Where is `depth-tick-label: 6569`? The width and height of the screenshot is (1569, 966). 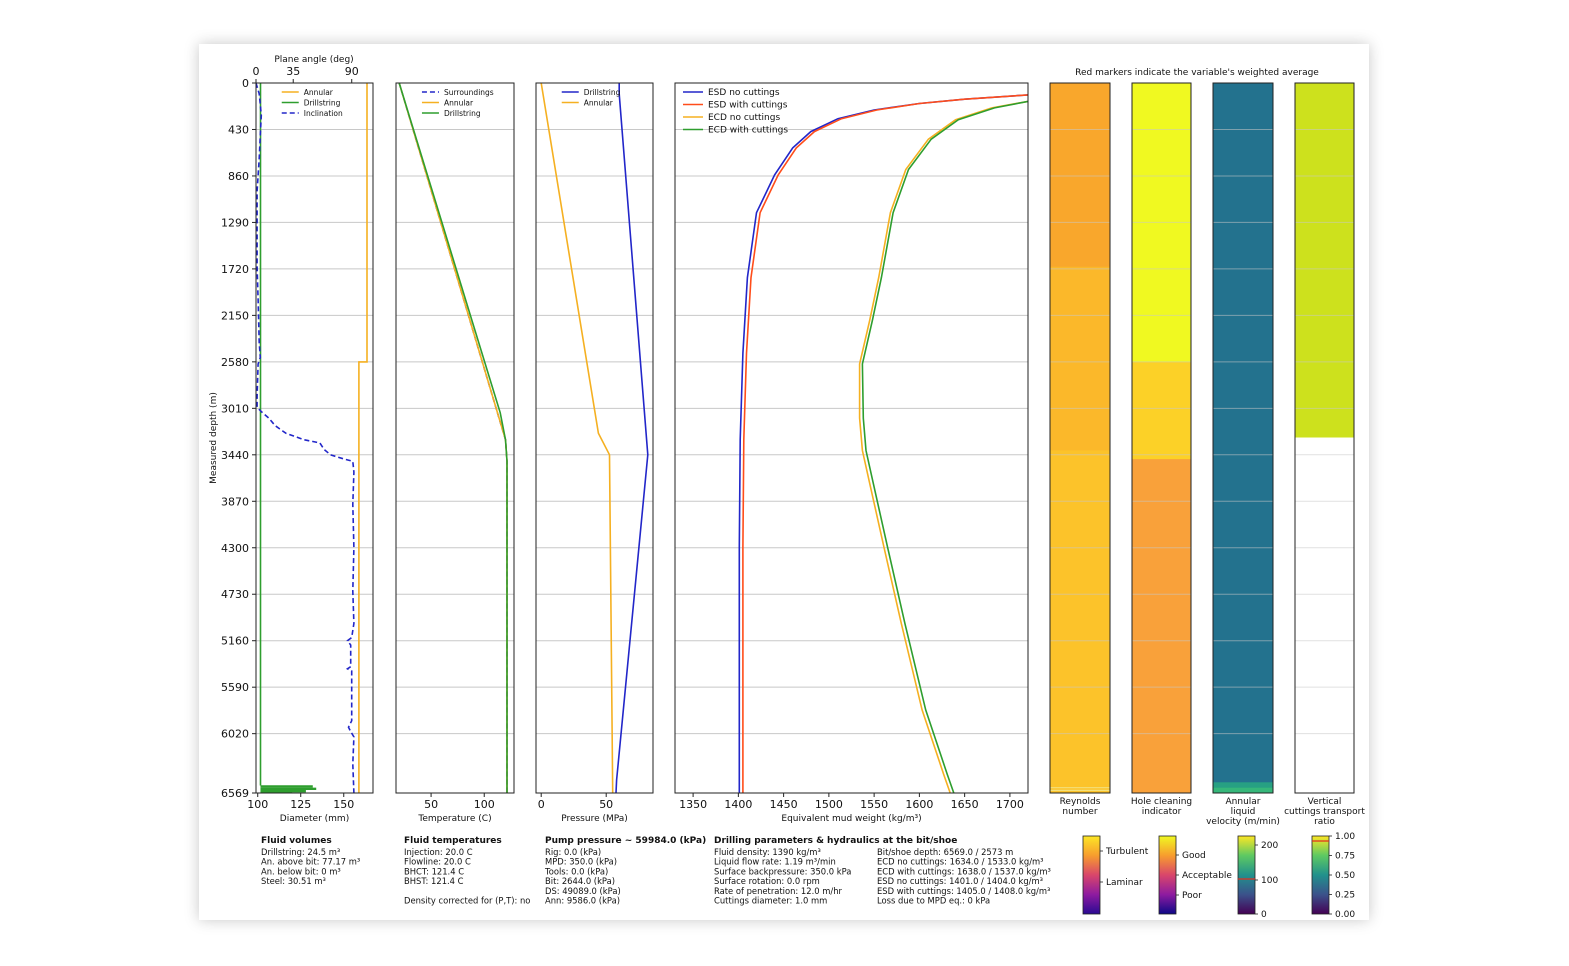 depth-tick-label: 6569 is located at coordinates (235, 793).